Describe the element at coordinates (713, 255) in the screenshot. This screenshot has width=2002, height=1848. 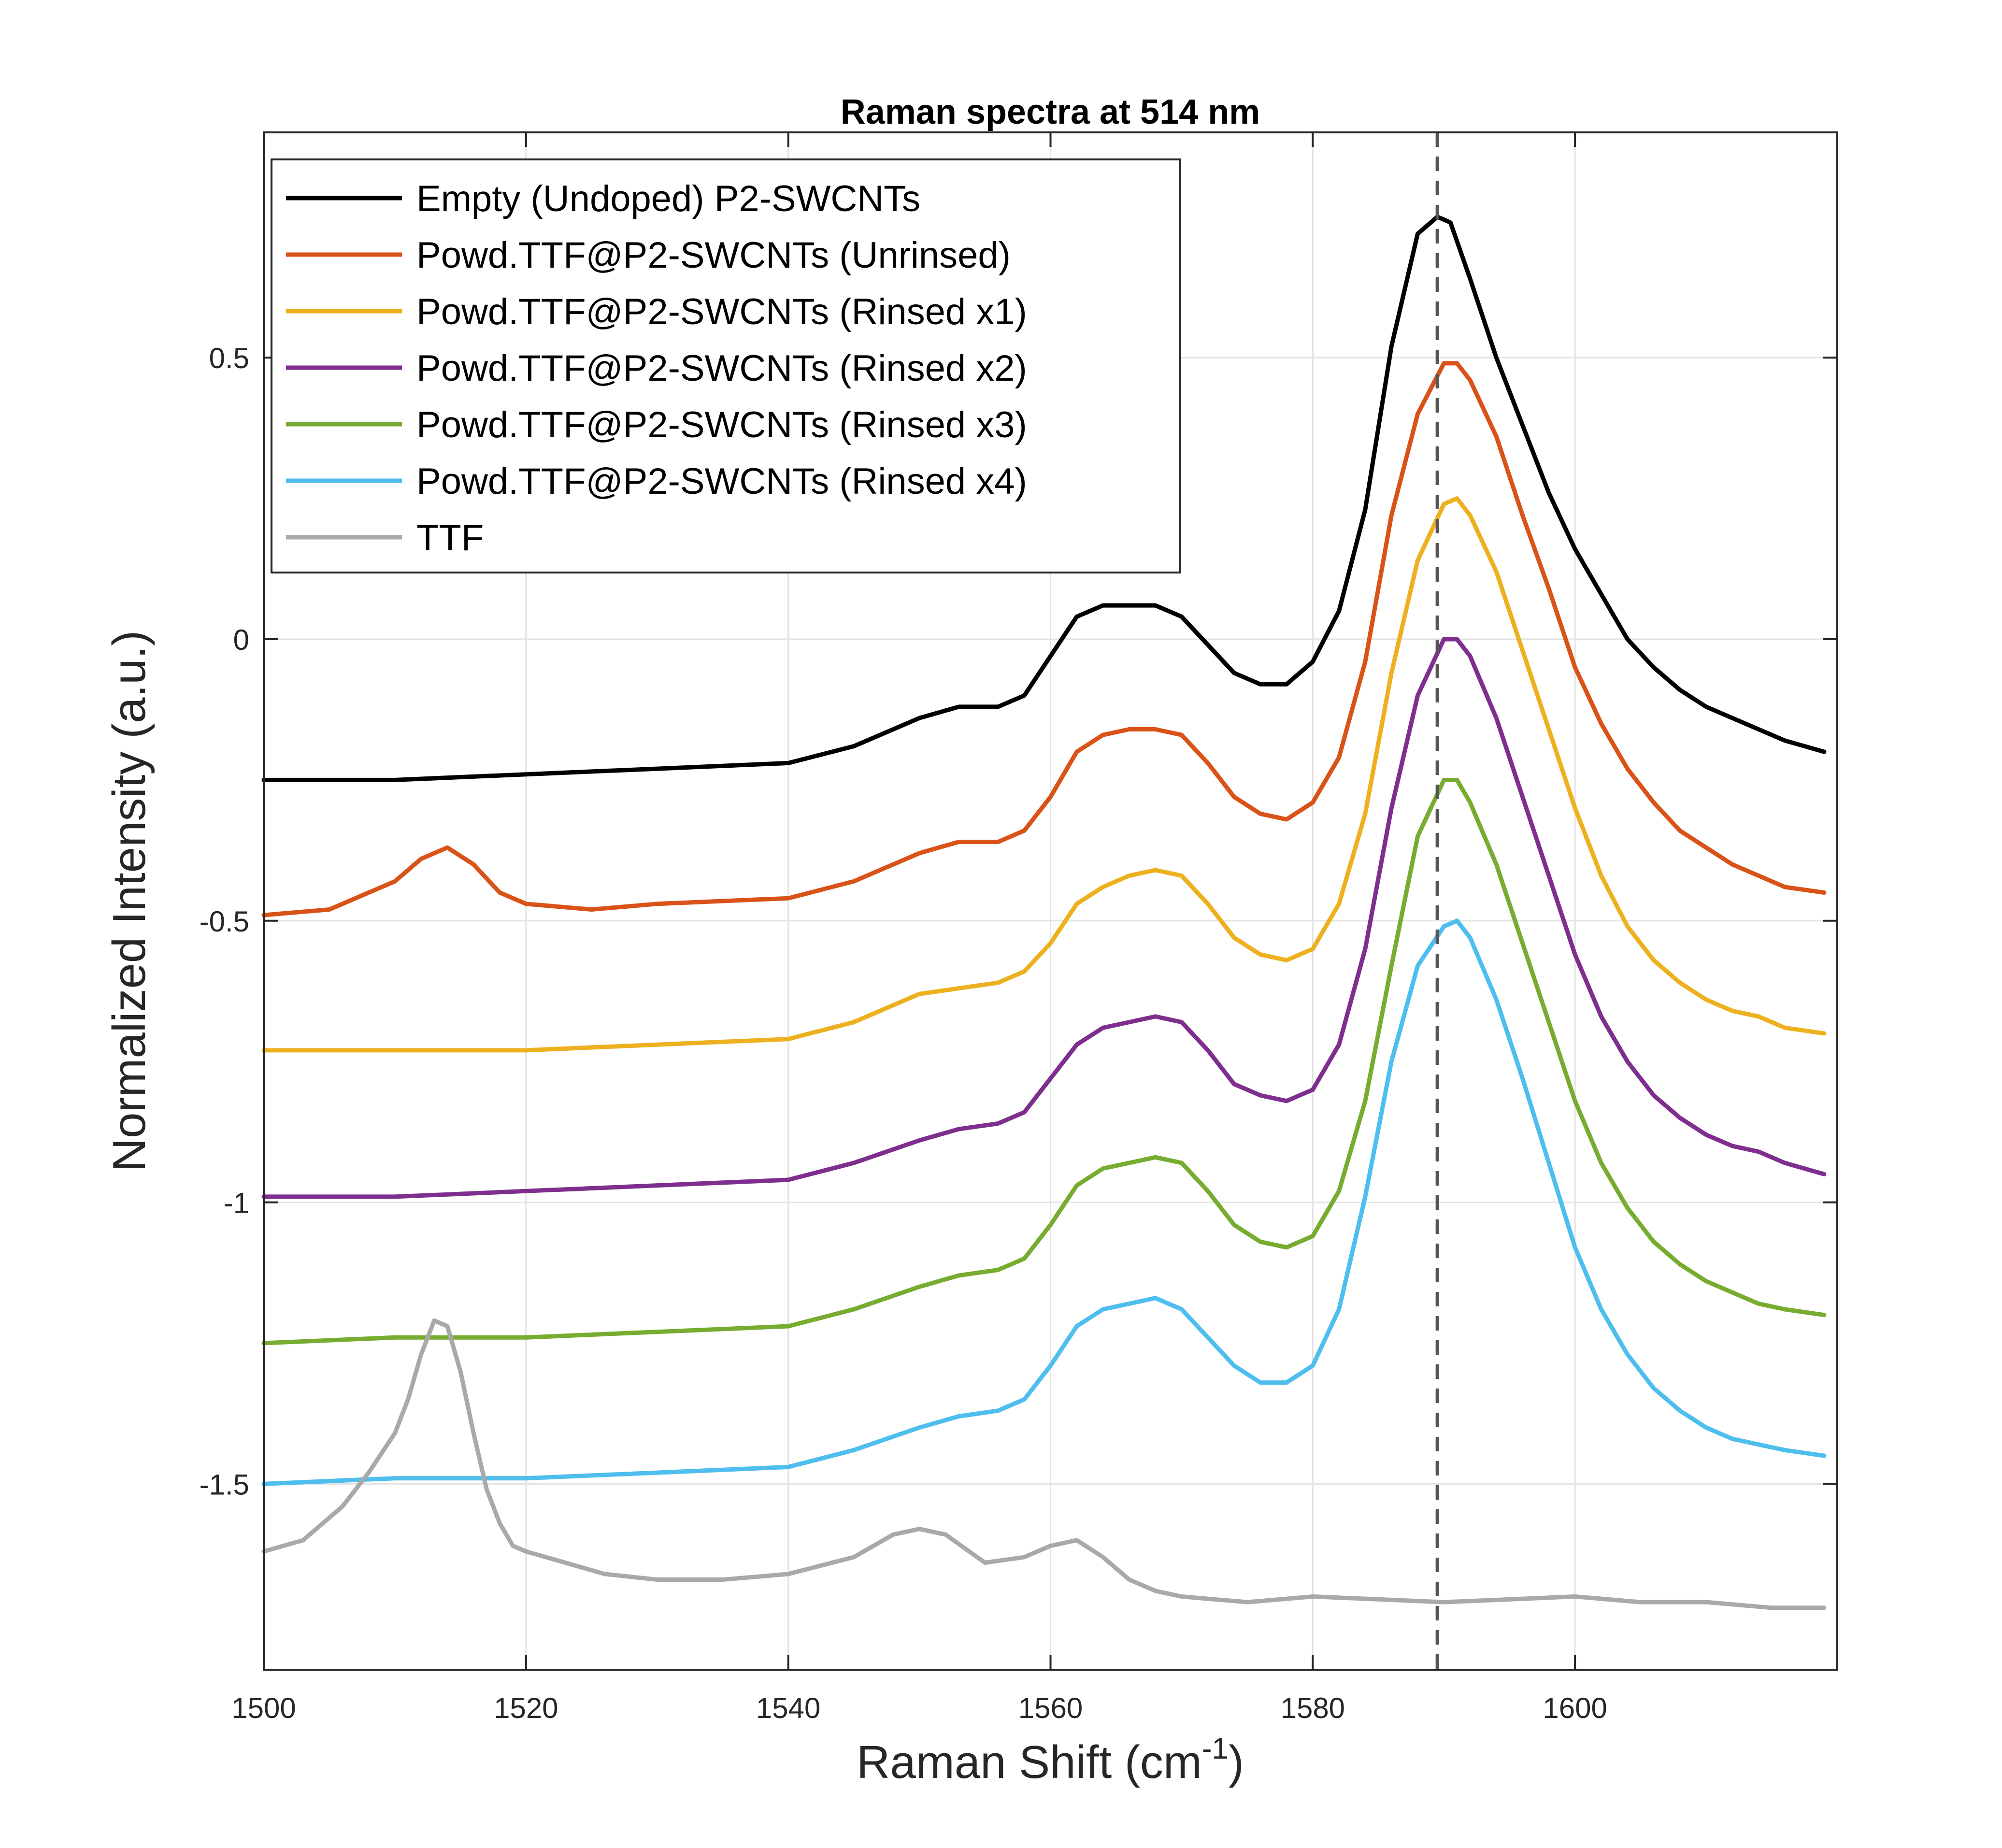
I see `legend-label-2: Powd.TTF@P2-SWCNTs (Unrinsed)` at that location.